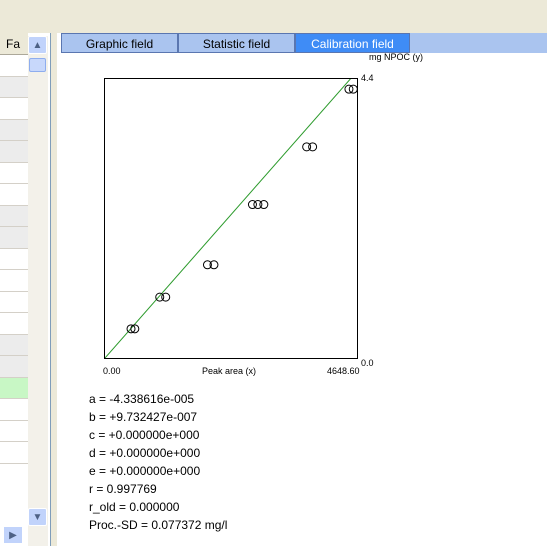  I want to click on left-table-panel: Fa ▲ ▼, so click(25, 289).